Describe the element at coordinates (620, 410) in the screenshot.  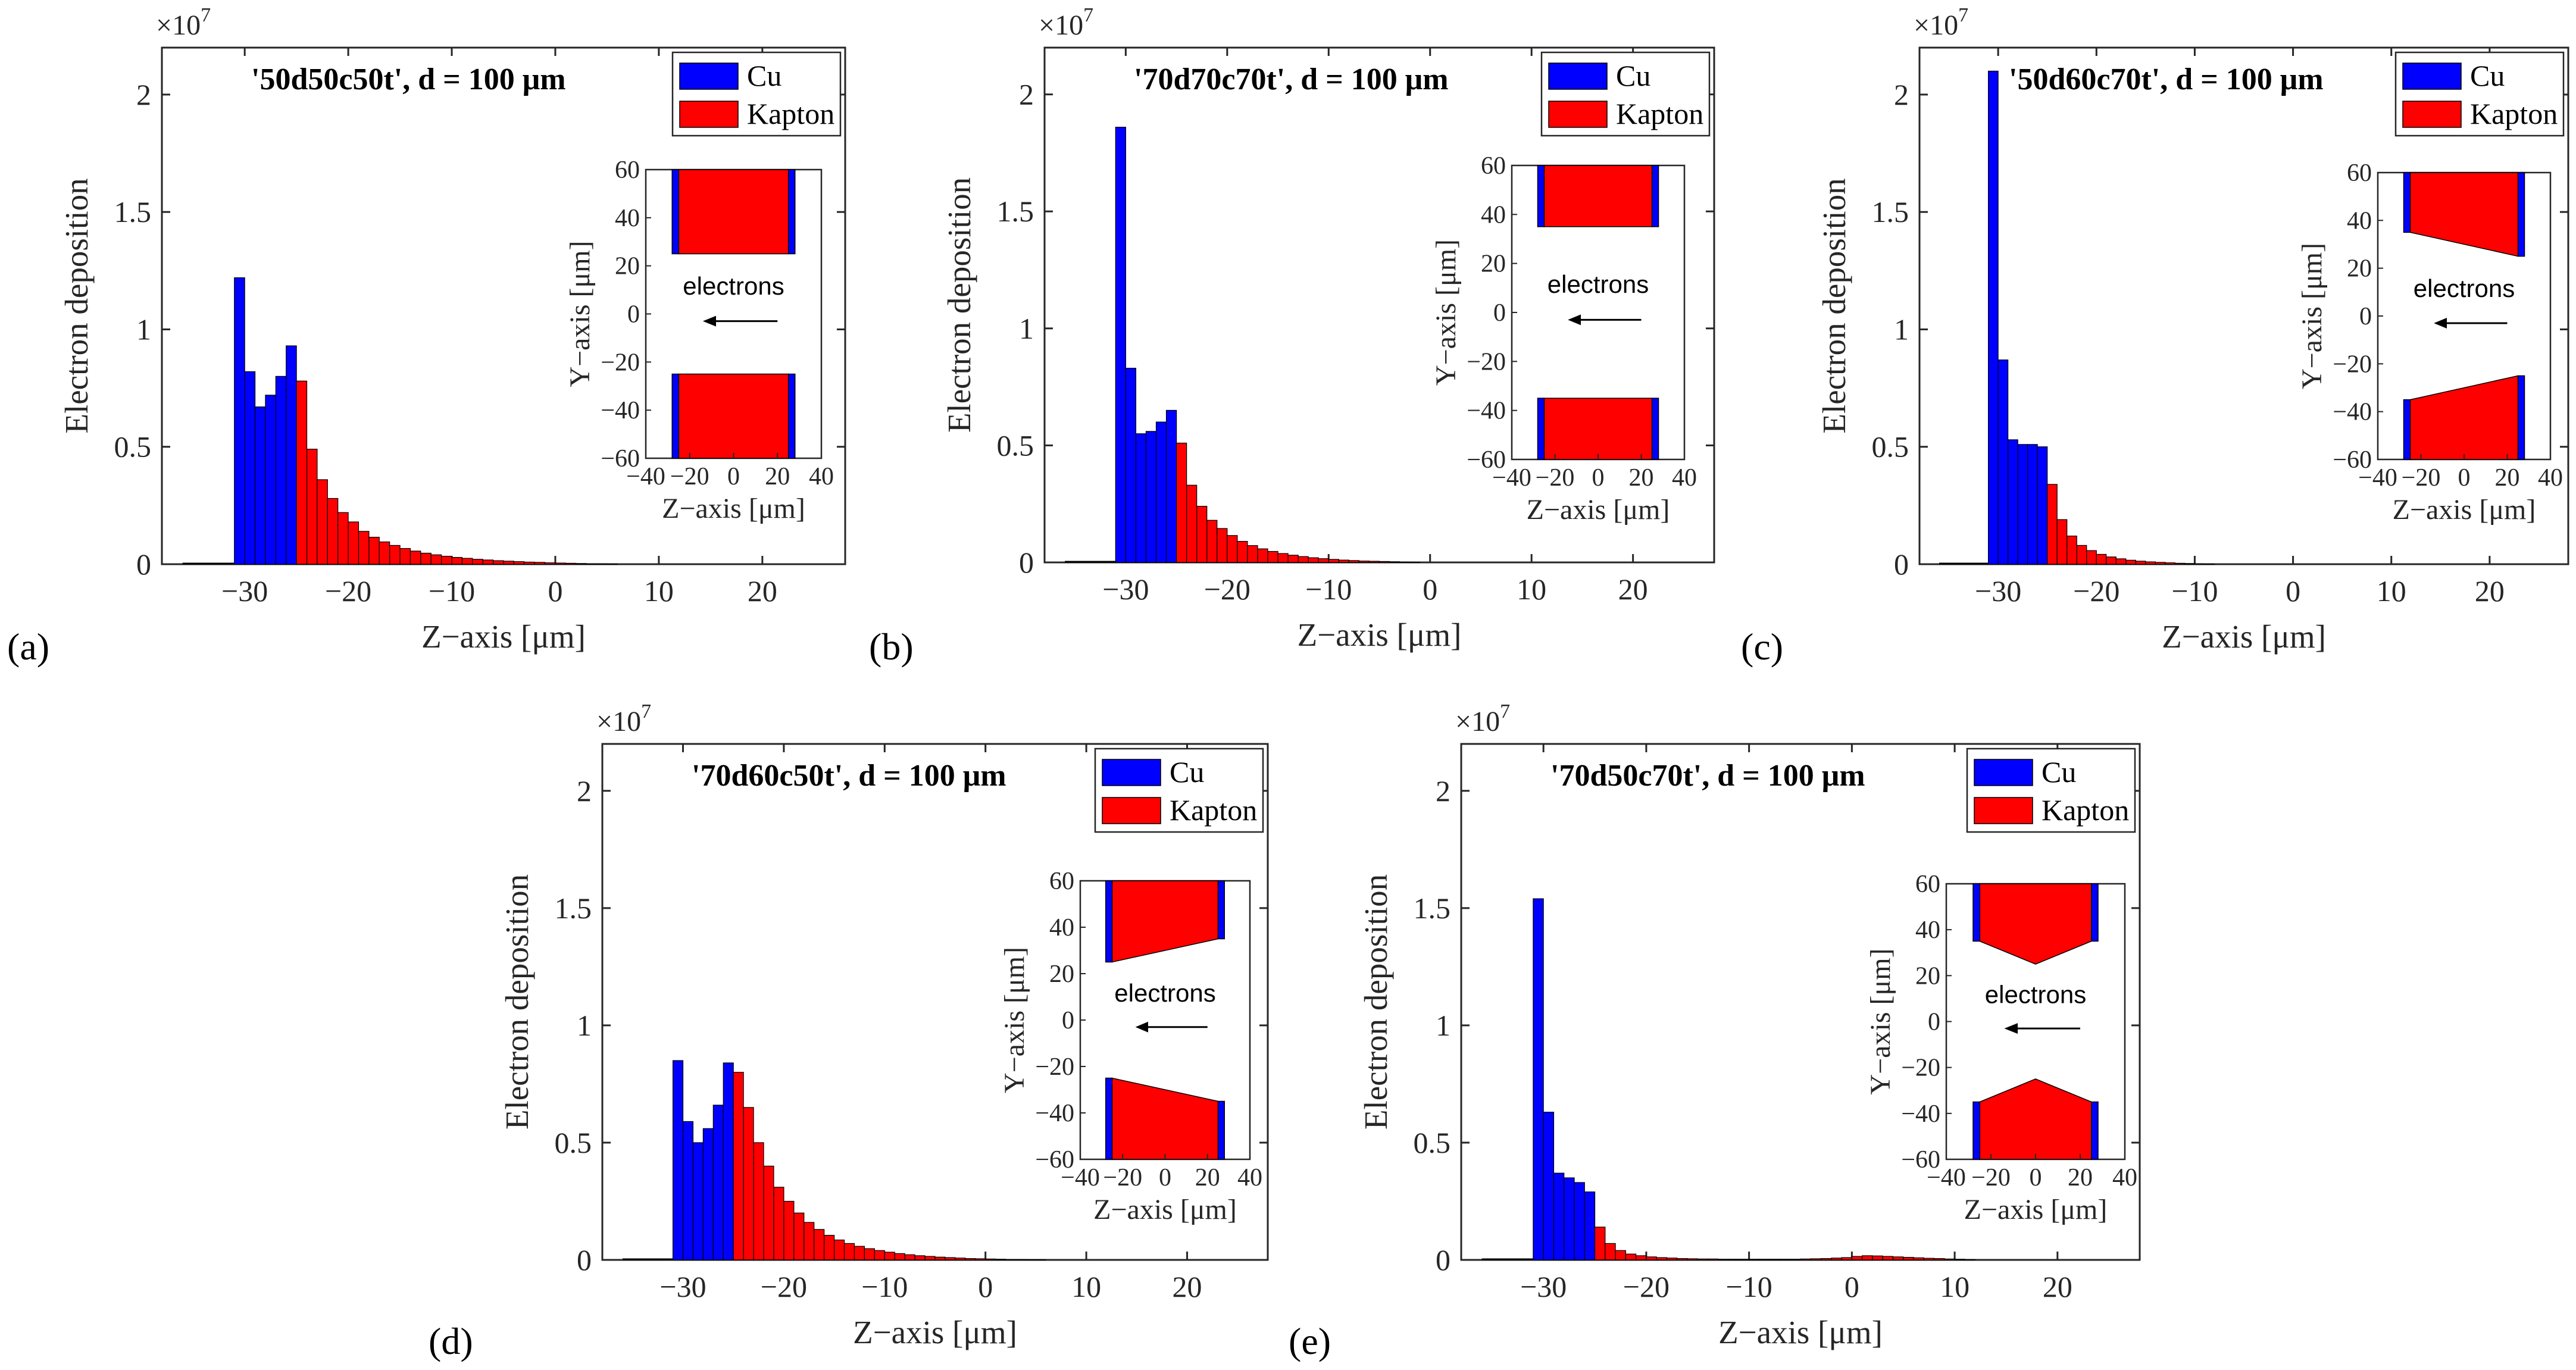
I see `inset-y-tick-label: −40` at that location.